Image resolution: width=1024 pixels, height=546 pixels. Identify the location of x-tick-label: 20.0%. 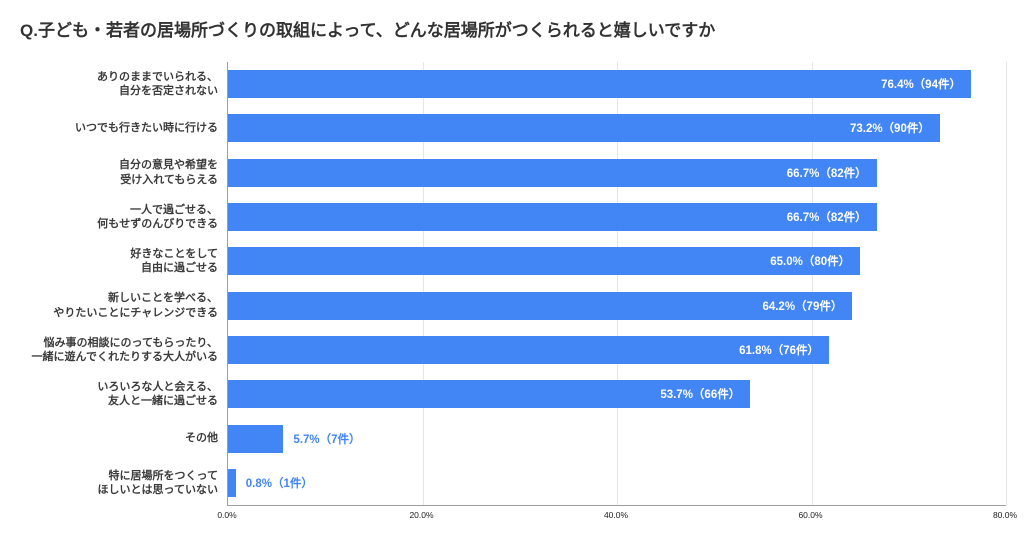
(421, 515).